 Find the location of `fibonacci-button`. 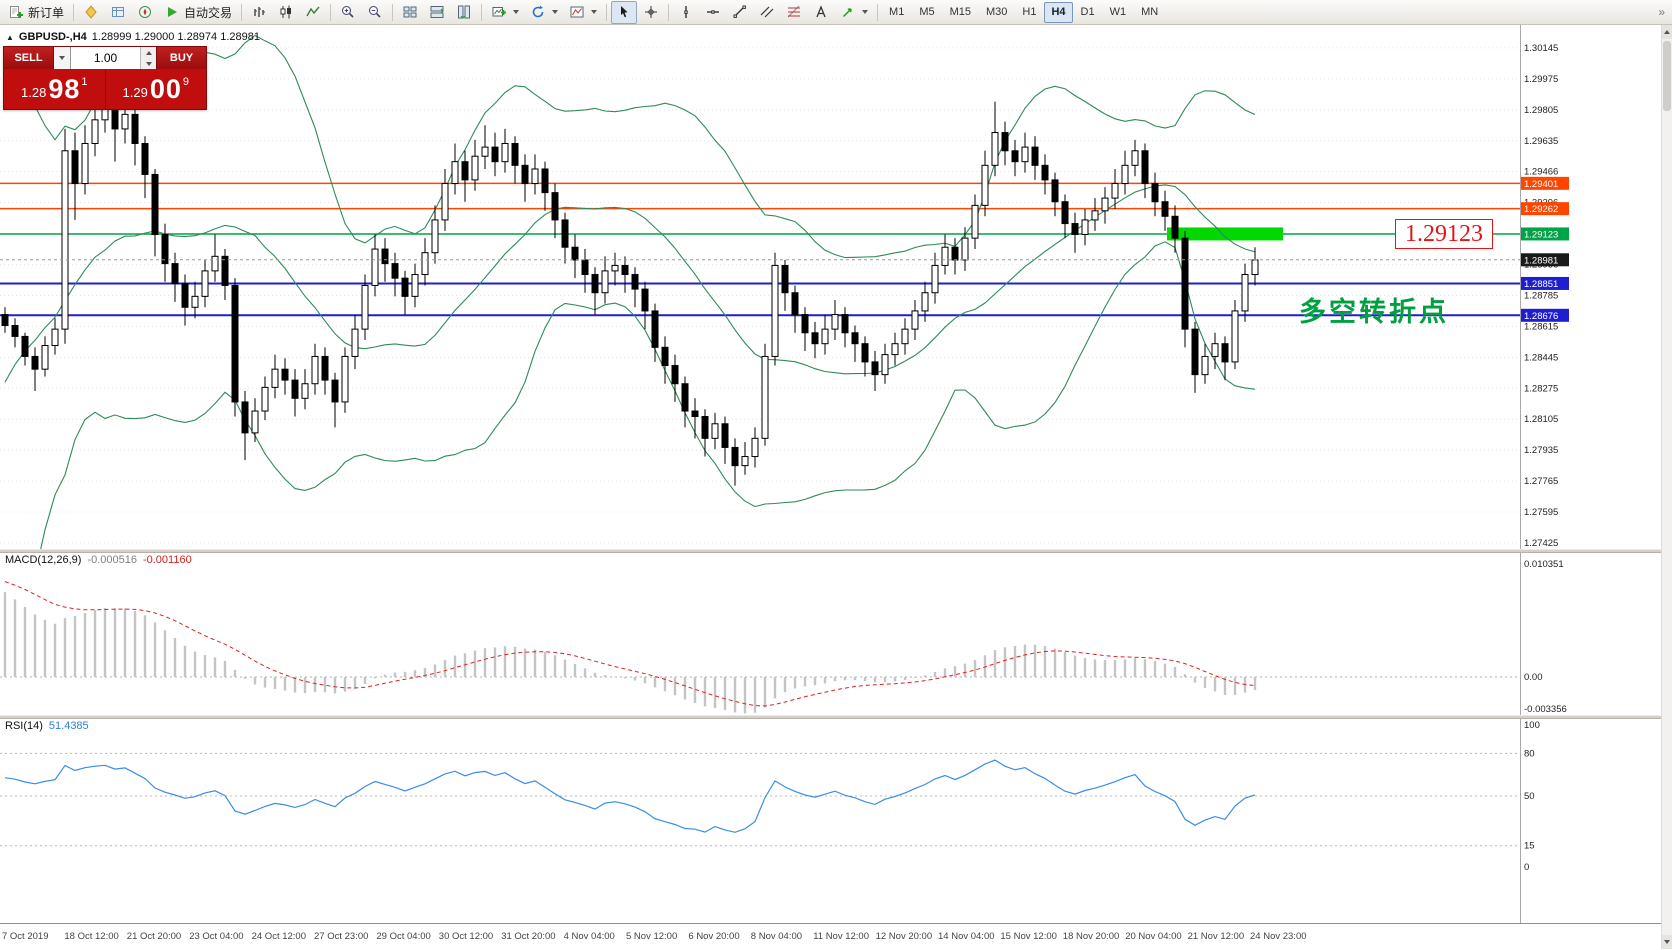

fibonacci-button is located at coordinates (794, 12).